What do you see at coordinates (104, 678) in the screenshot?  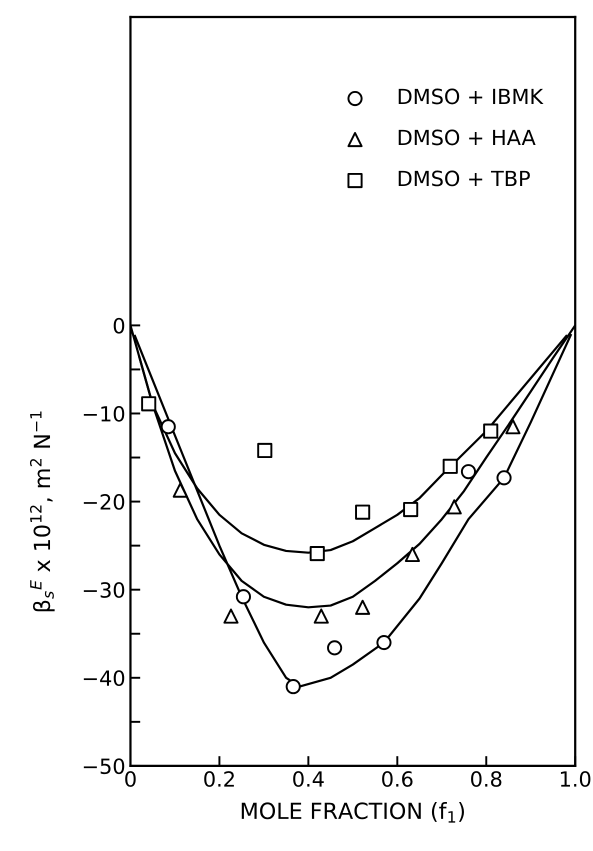 I see `y-tick-label: −40` at bounding box center [104, 678].